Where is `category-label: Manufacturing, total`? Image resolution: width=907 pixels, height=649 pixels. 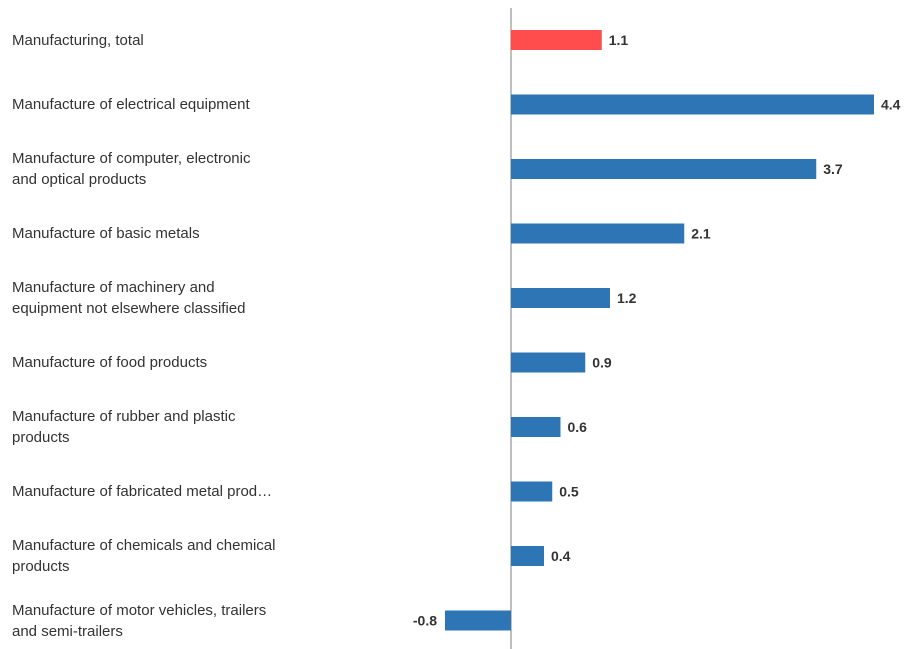 category-label: Manufacturing, total is located at coordinates (78, 40).